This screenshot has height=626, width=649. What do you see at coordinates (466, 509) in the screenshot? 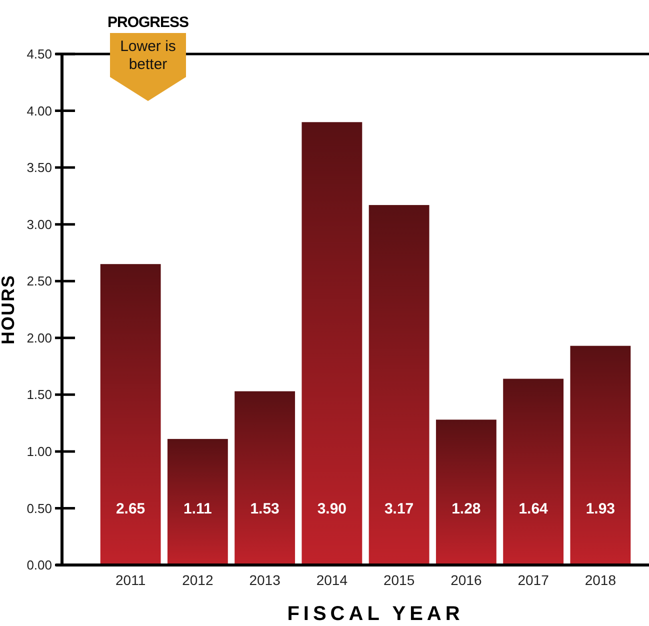
I see `data-label: 1.28` at bounding box center [466, 509].